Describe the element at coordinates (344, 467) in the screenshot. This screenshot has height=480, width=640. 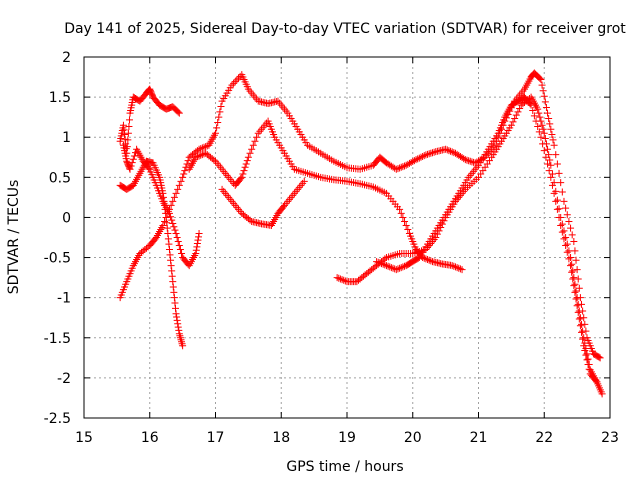
I see `x-axis-label: GPS time / hours` at that location.